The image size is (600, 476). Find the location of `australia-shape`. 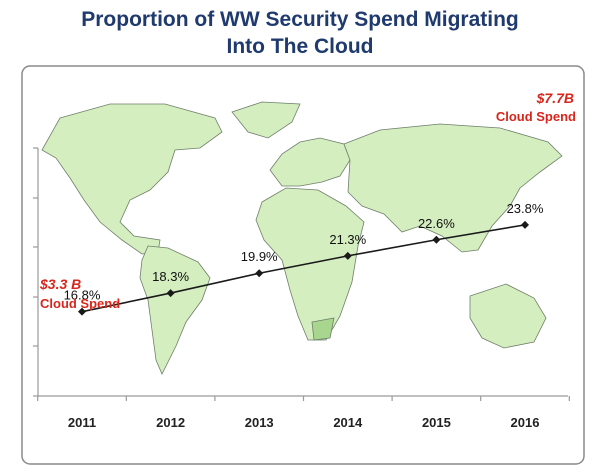

australia-shape is located at coordinates (508, 316).